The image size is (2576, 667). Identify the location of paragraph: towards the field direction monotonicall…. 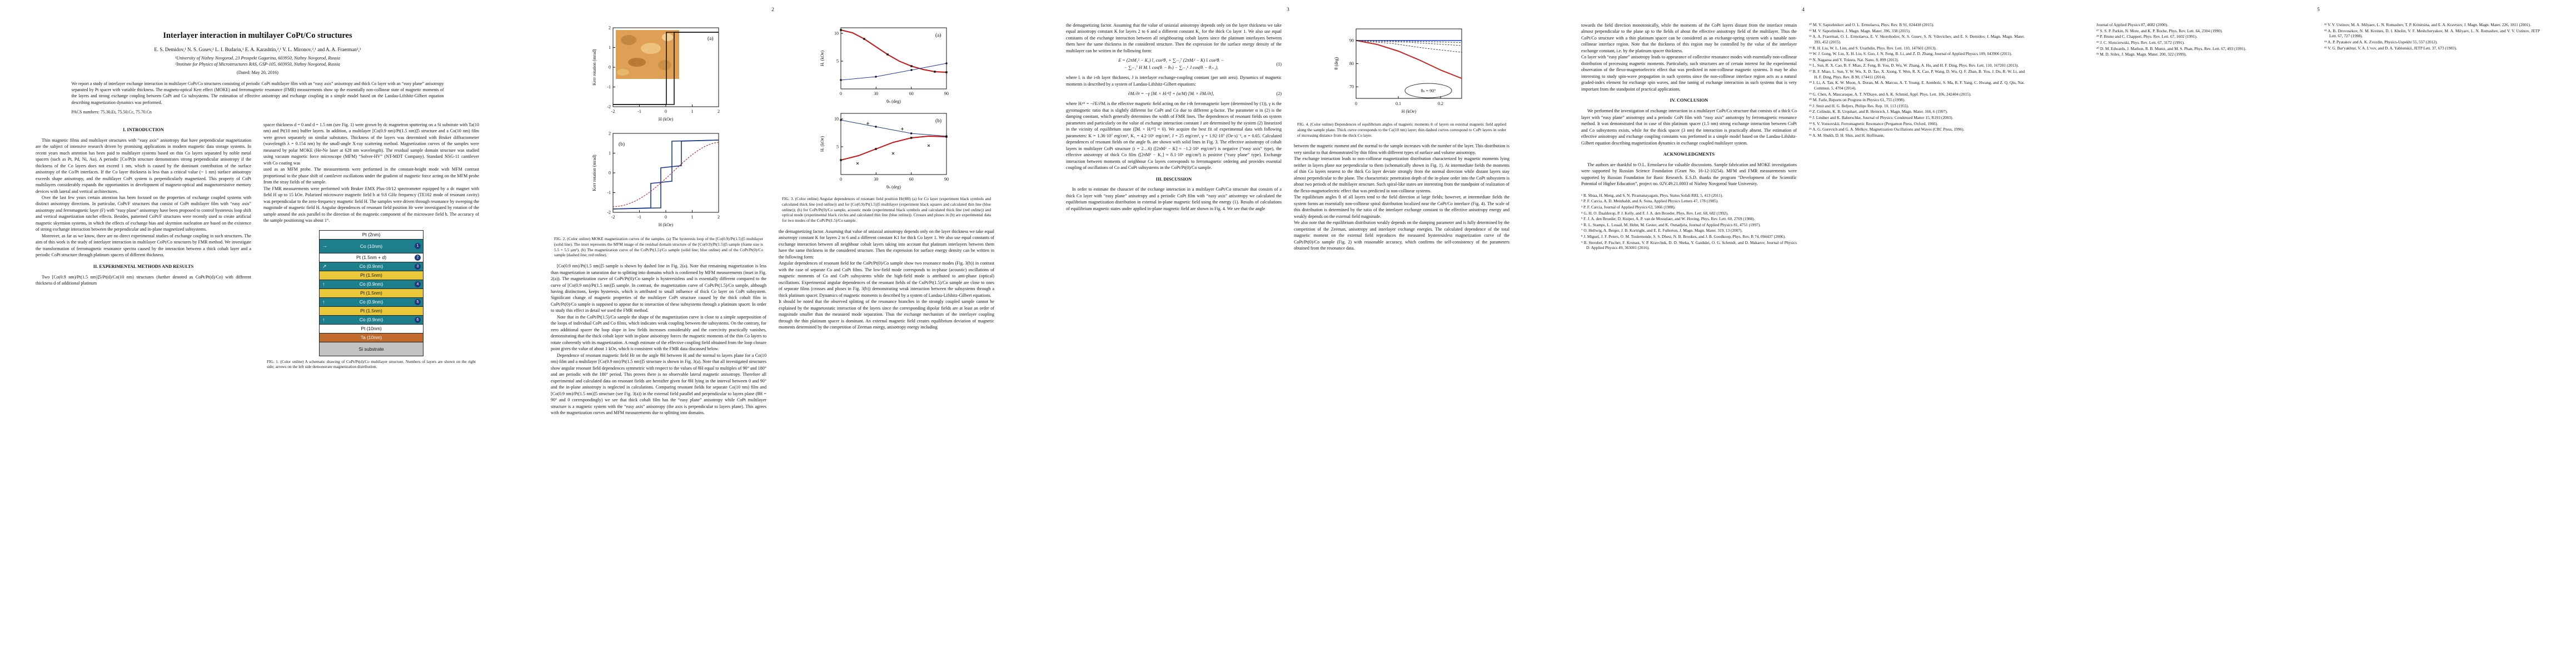
(1689, 38).